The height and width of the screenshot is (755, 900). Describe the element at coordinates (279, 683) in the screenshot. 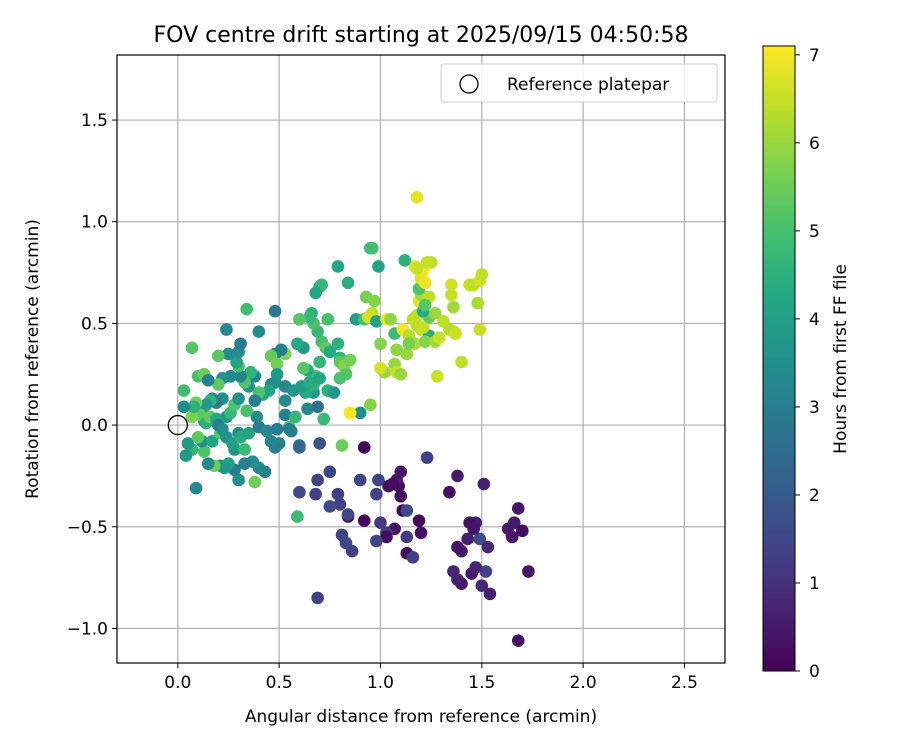

I see `x-tick-label: 0.5` at that location.